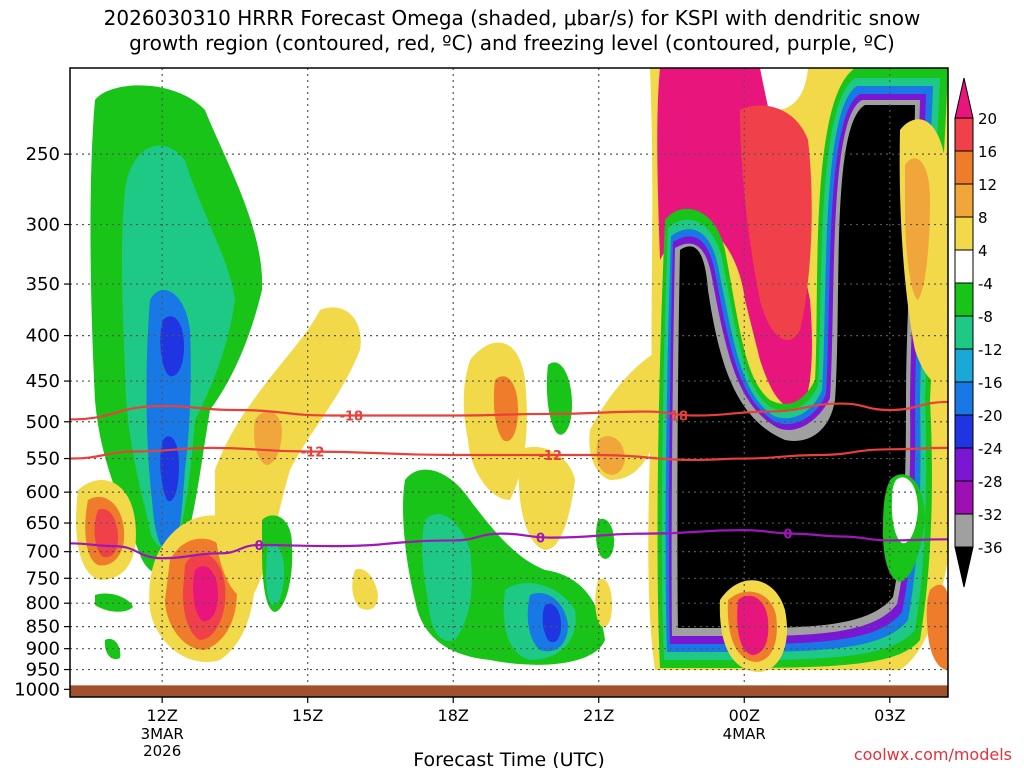 Image resolution: width=1024 pixels, height=768 pixels. What do you see at coordinates (552, 623) in the screenshot?
I see `omega-area-center-darkblue` at bounding box center [552, 623].